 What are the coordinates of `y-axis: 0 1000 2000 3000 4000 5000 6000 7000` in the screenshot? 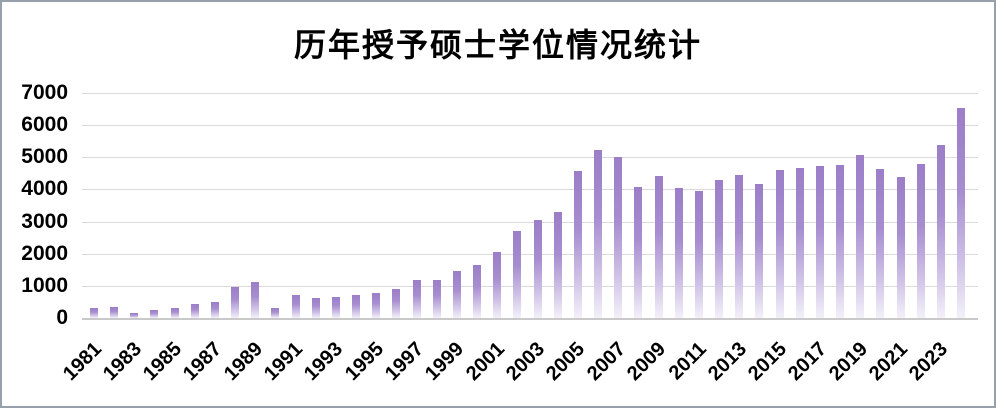 It's located at (42, 204).